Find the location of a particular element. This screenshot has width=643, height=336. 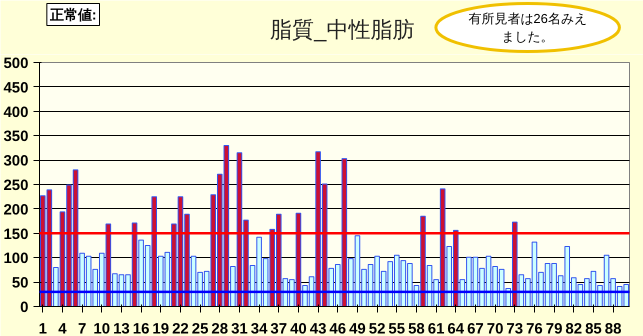

x-tick-label: 40 is located at coordinates (298, 328).